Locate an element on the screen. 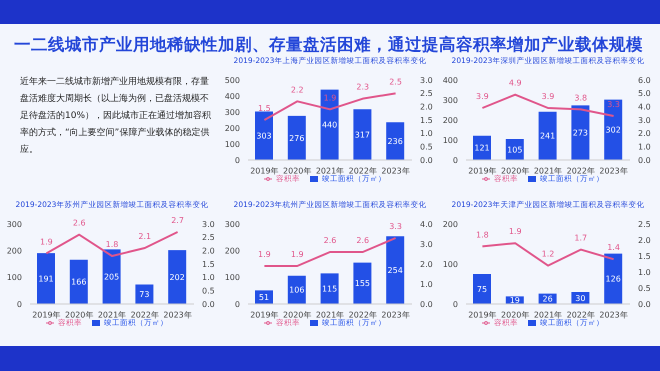 The width and height of the screenshot is (660, 371). data-label: 1.7 is located at coordinates (581, 238).